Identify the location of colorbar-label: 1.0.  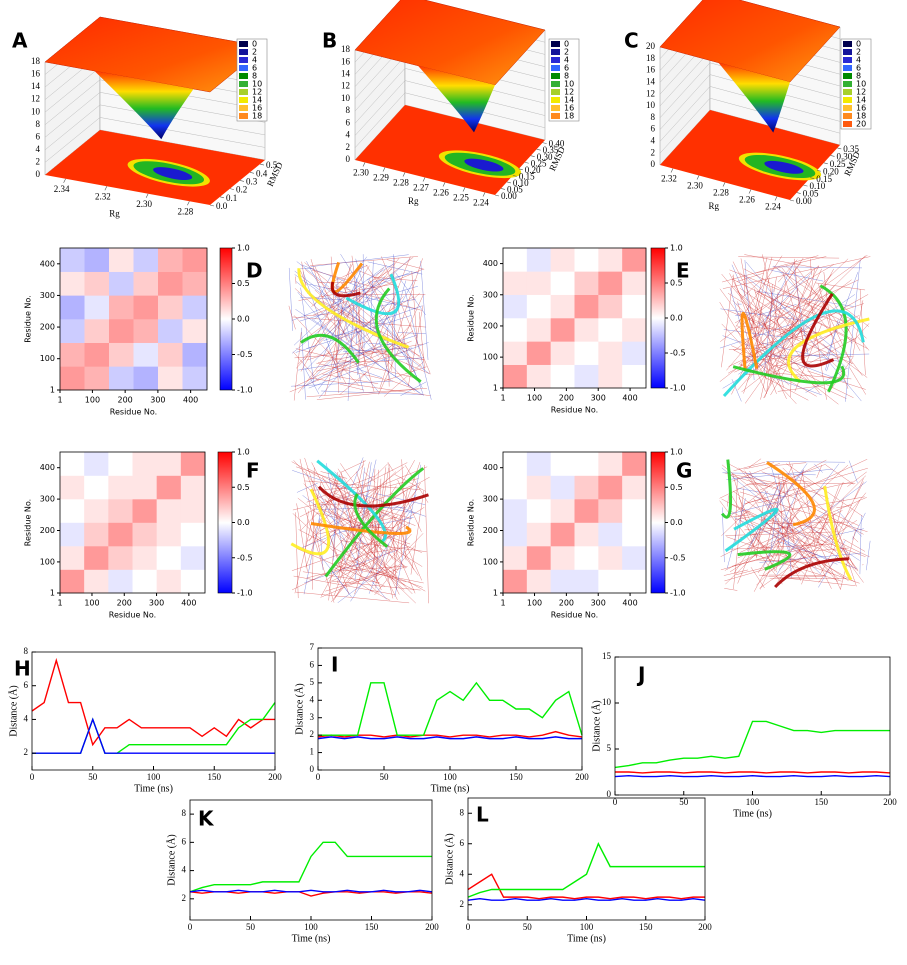
(243, 452).